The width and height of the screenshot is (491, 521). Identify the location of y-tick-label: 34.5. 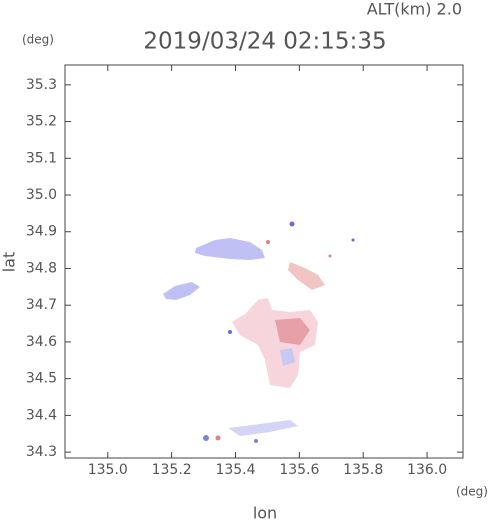
(41, 379).